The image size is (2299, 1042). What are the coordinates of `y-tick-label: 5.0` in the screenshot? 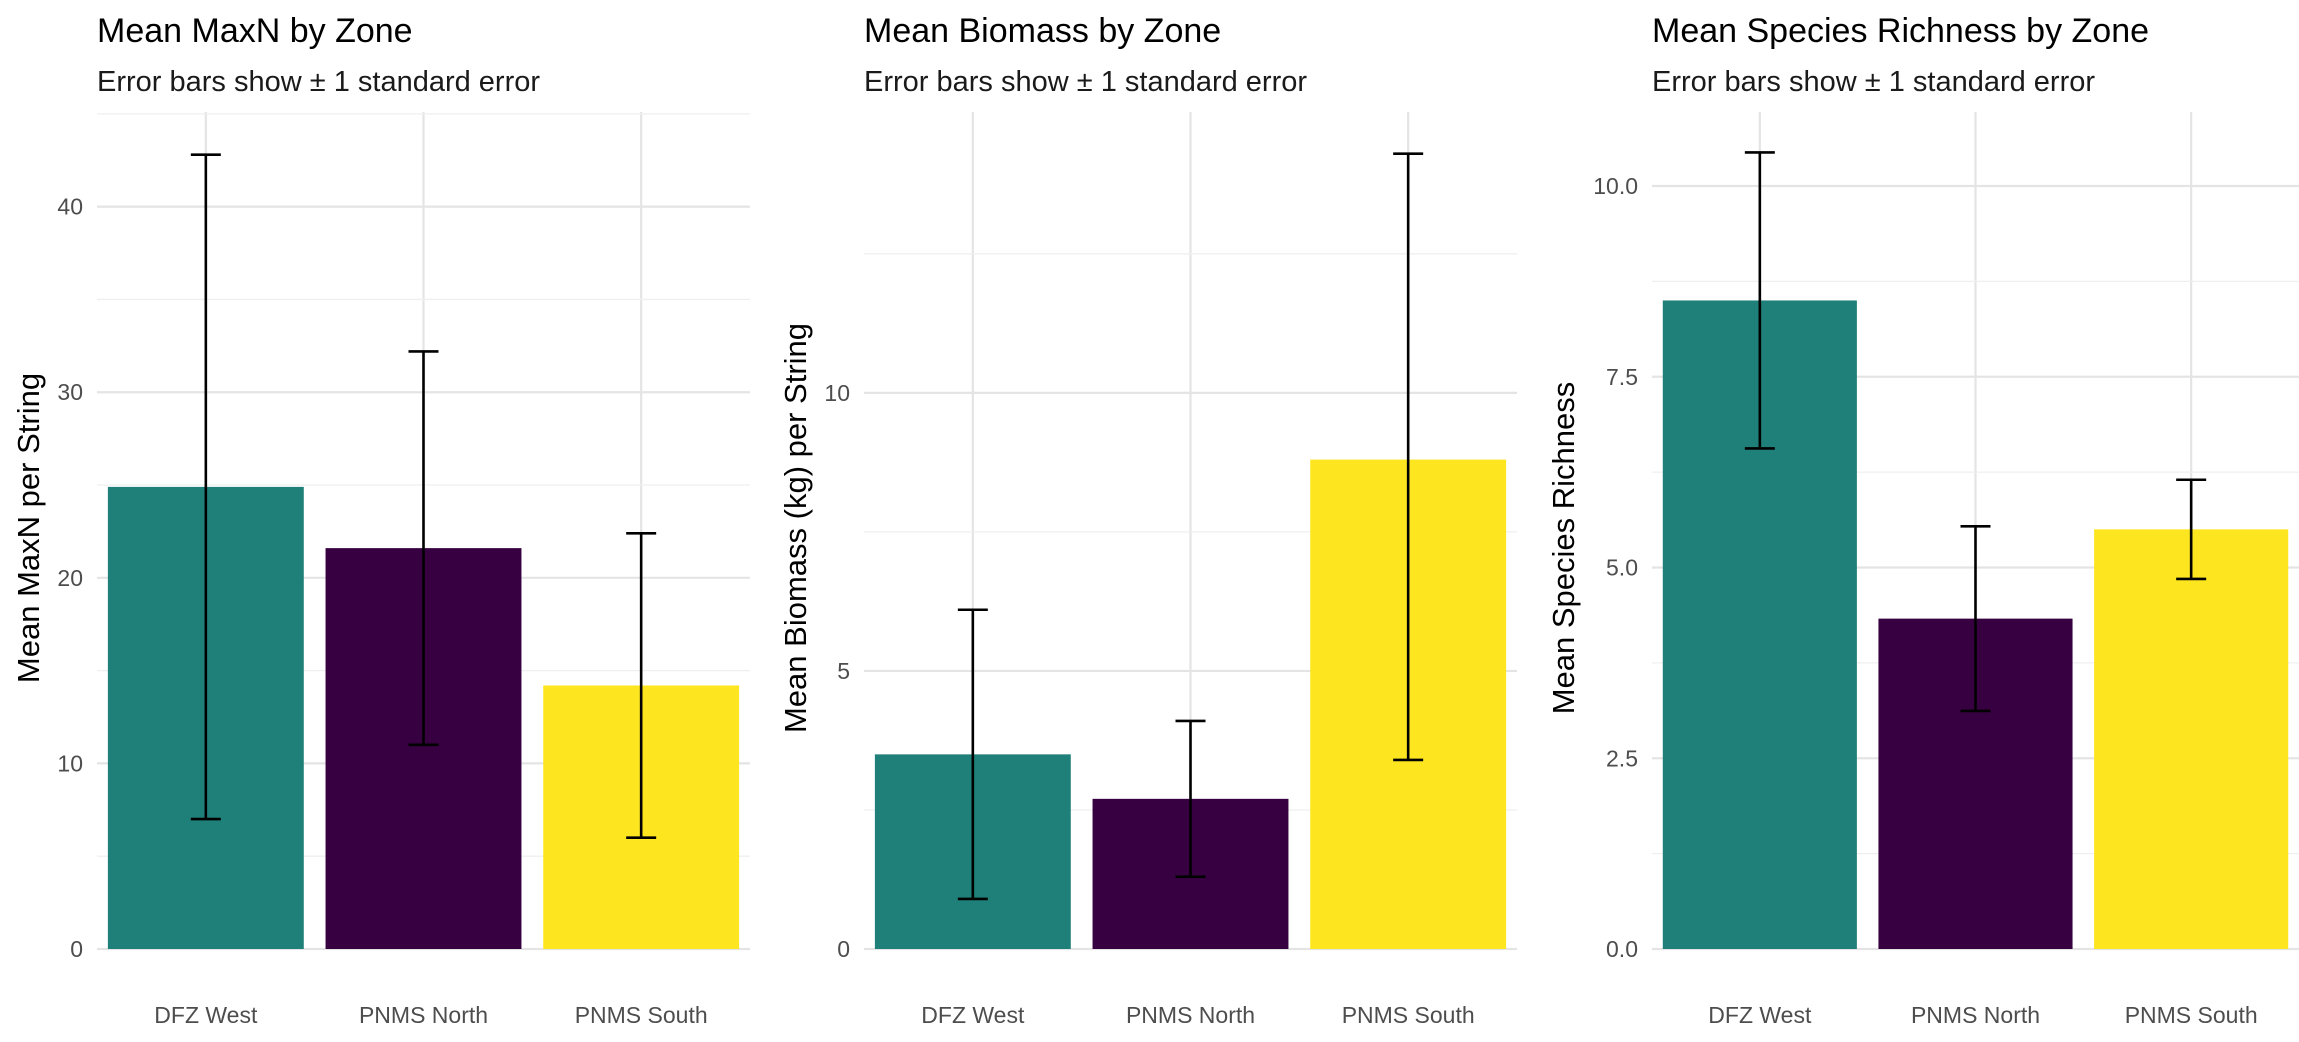 It's located at (1622, 568).